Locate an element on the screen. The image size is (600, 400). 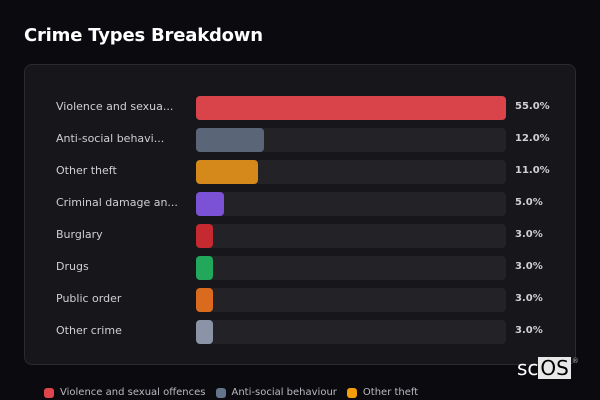
registered-mark-icon: ® is located at coordinates (575, 361).